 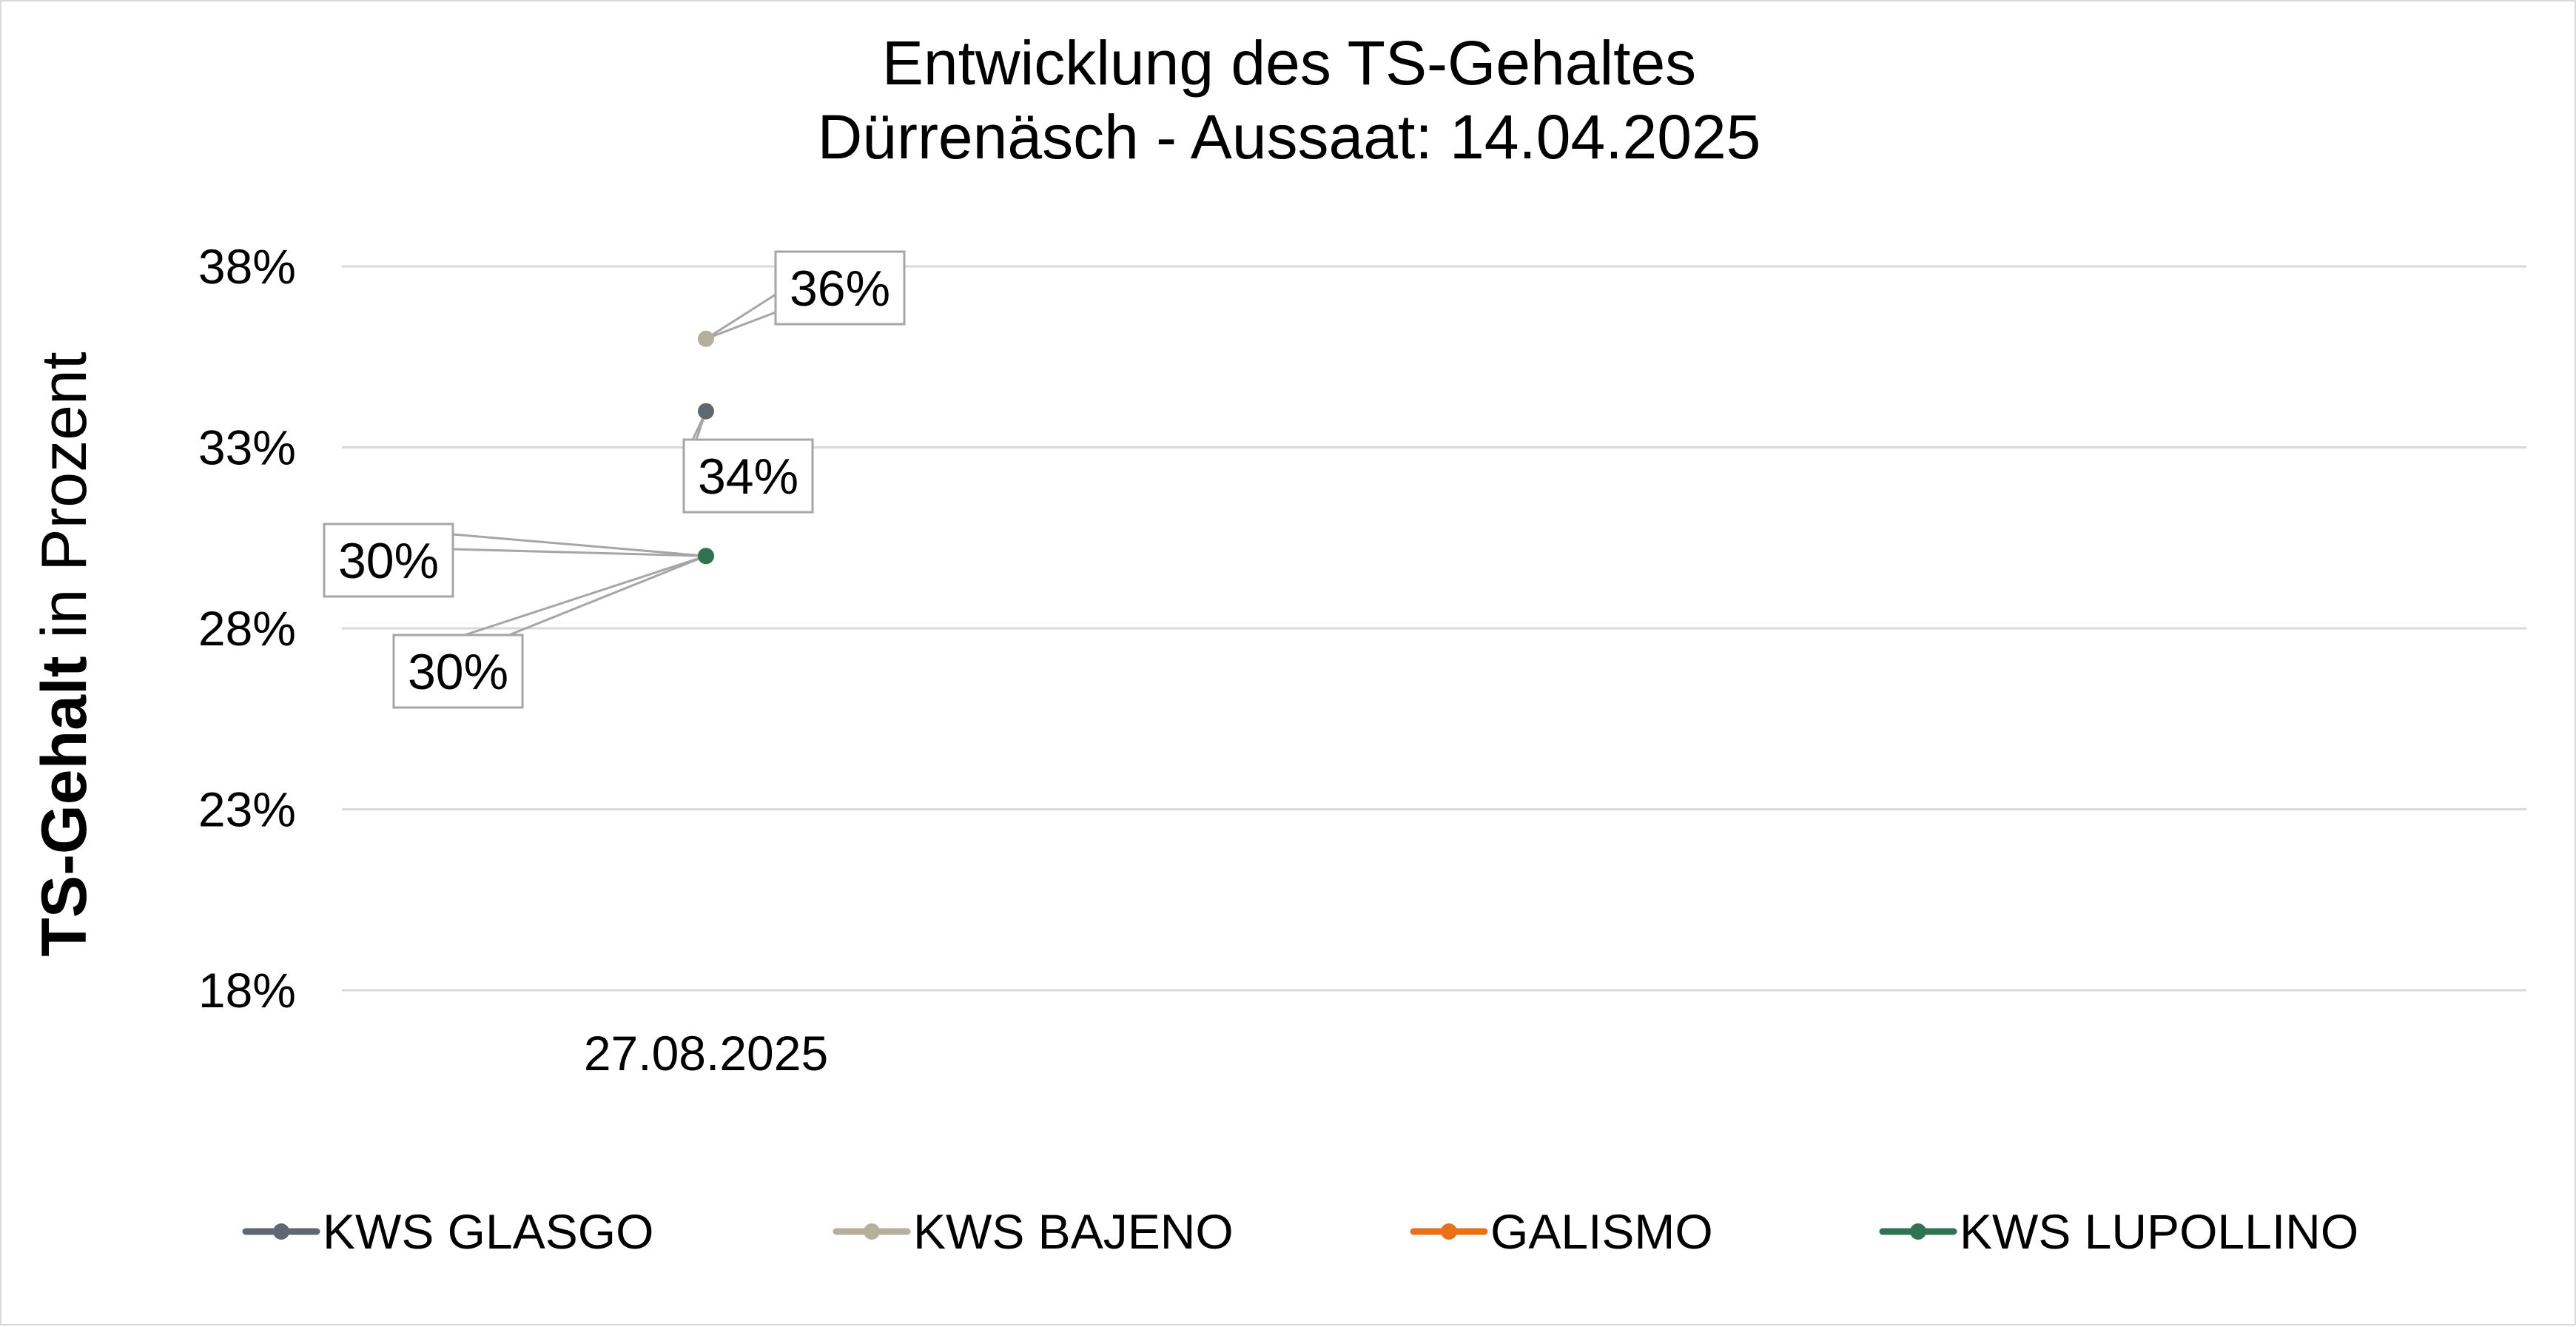 I want to click on y-tick-label: 23%, so click(x=247, y=809).